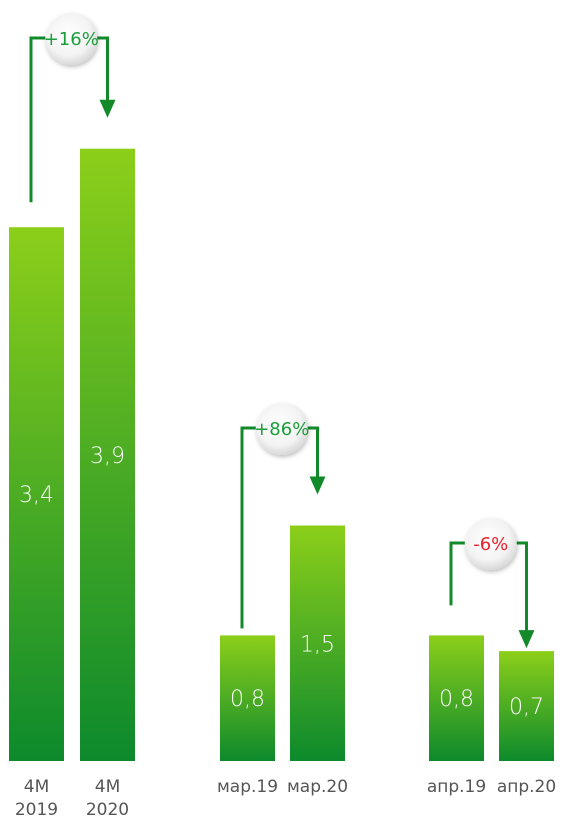 Image resolution: width=563 pixels, height=822 pixels. Describe the element at coordinates (36, 810) in the screenshot. I see `category-label: 2019` at that location.